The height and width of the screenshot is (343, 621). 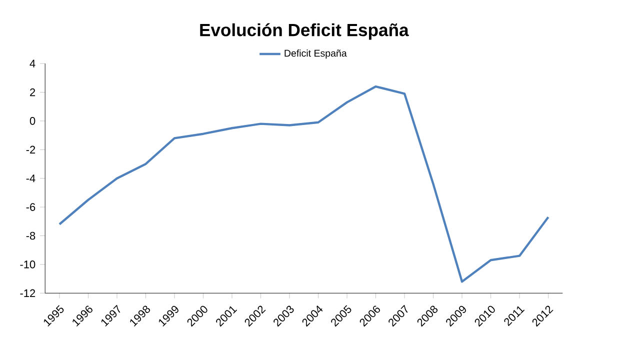 What do you see at coordinates (28, 264) in the screenshot?
I see `y-tick-label: -10` at bounding box center [28, 264].